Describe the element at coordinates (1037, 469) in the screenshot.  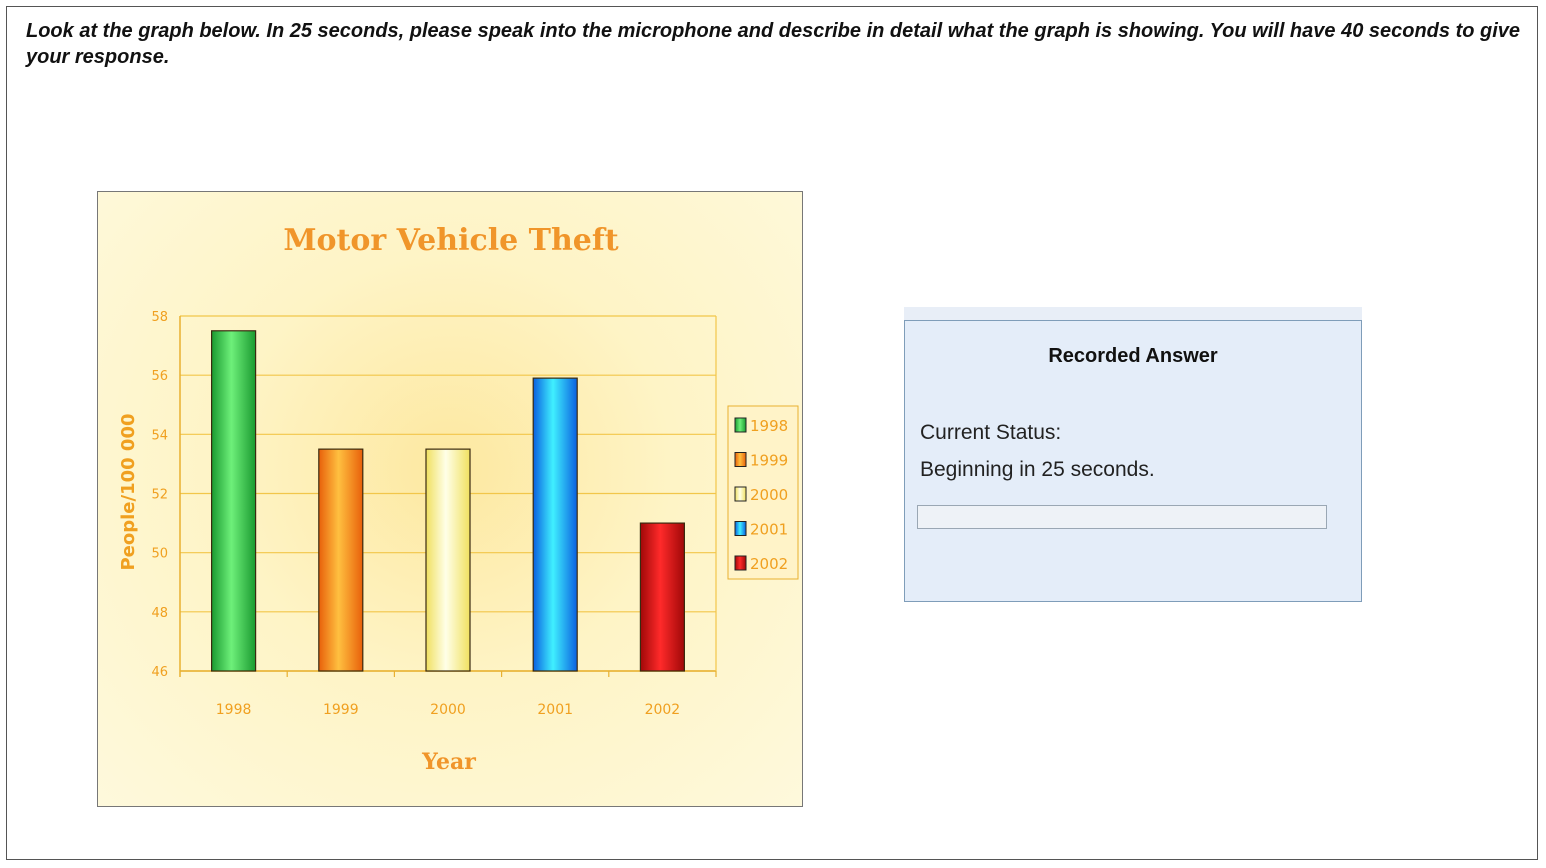
I see `current-status-text: Beginning in 25 seconds.` at that location.